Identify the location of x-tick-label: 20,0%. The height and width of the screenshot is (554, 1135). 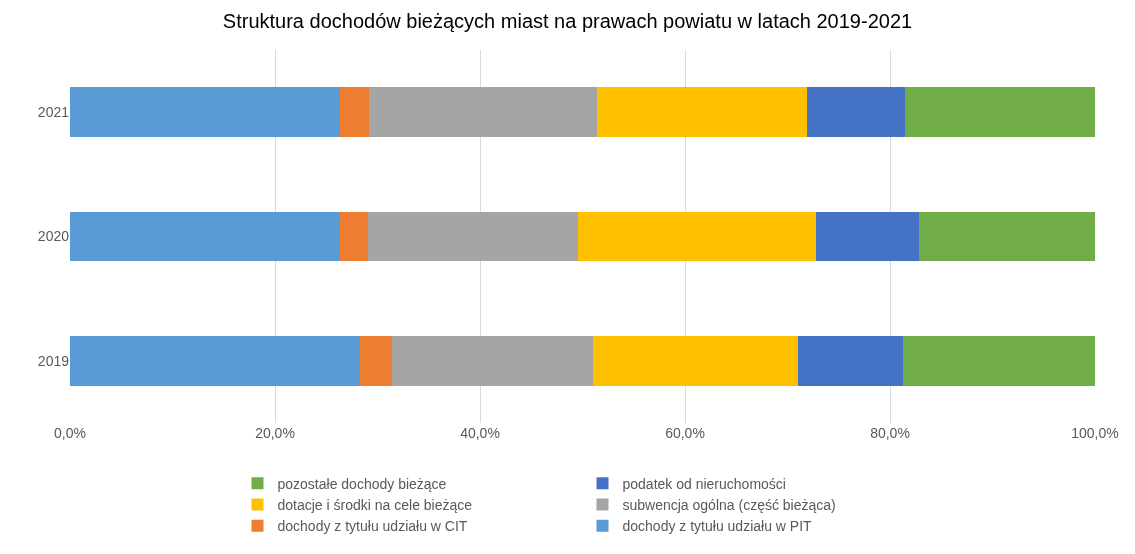
(275, 433).